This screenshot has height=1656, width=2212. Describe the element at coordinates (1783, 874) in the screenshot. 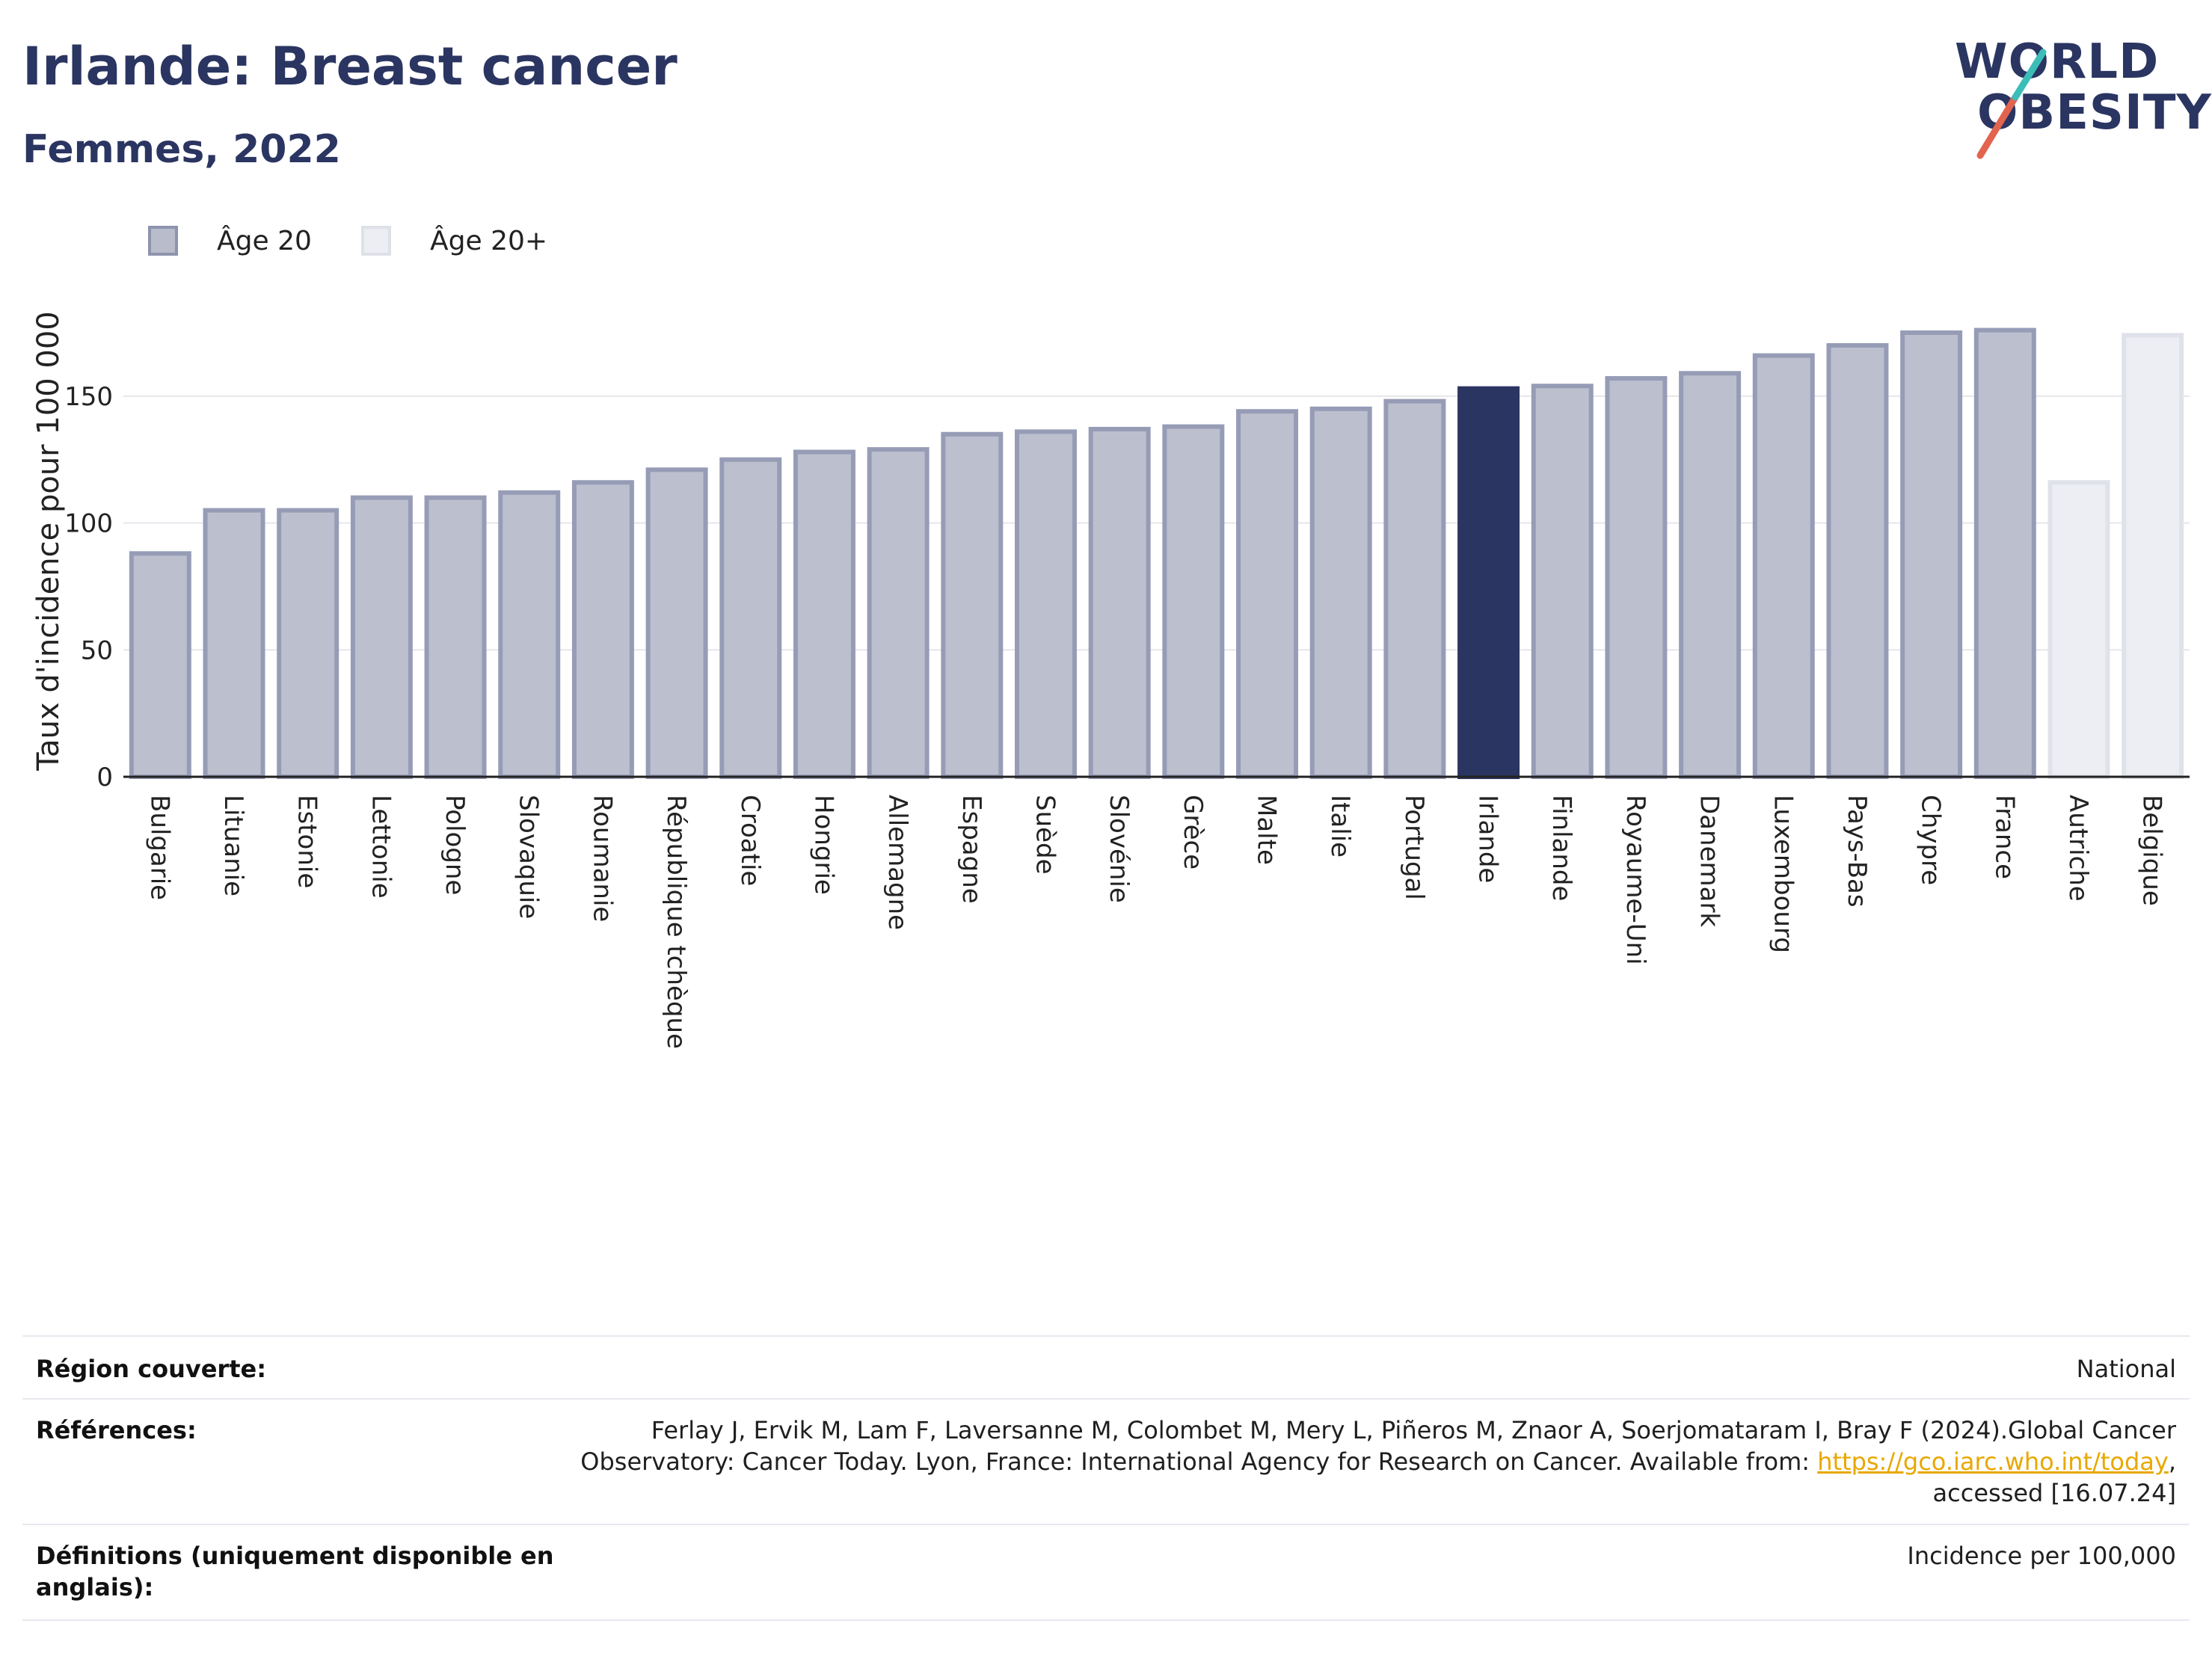

I see `x-tick-label: Luxembourg` at that location.